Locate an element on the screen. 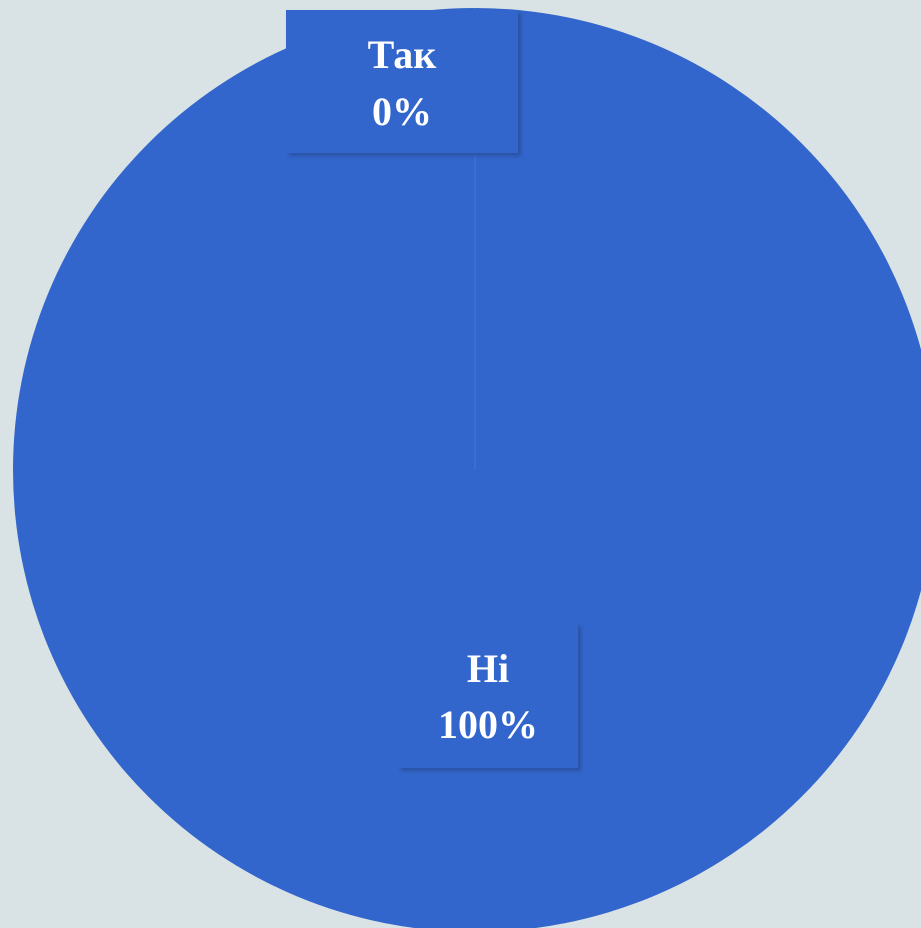 This screenshot has width=921, height=928. data-label-tak-category: Так is located at coordinates (402, 54).